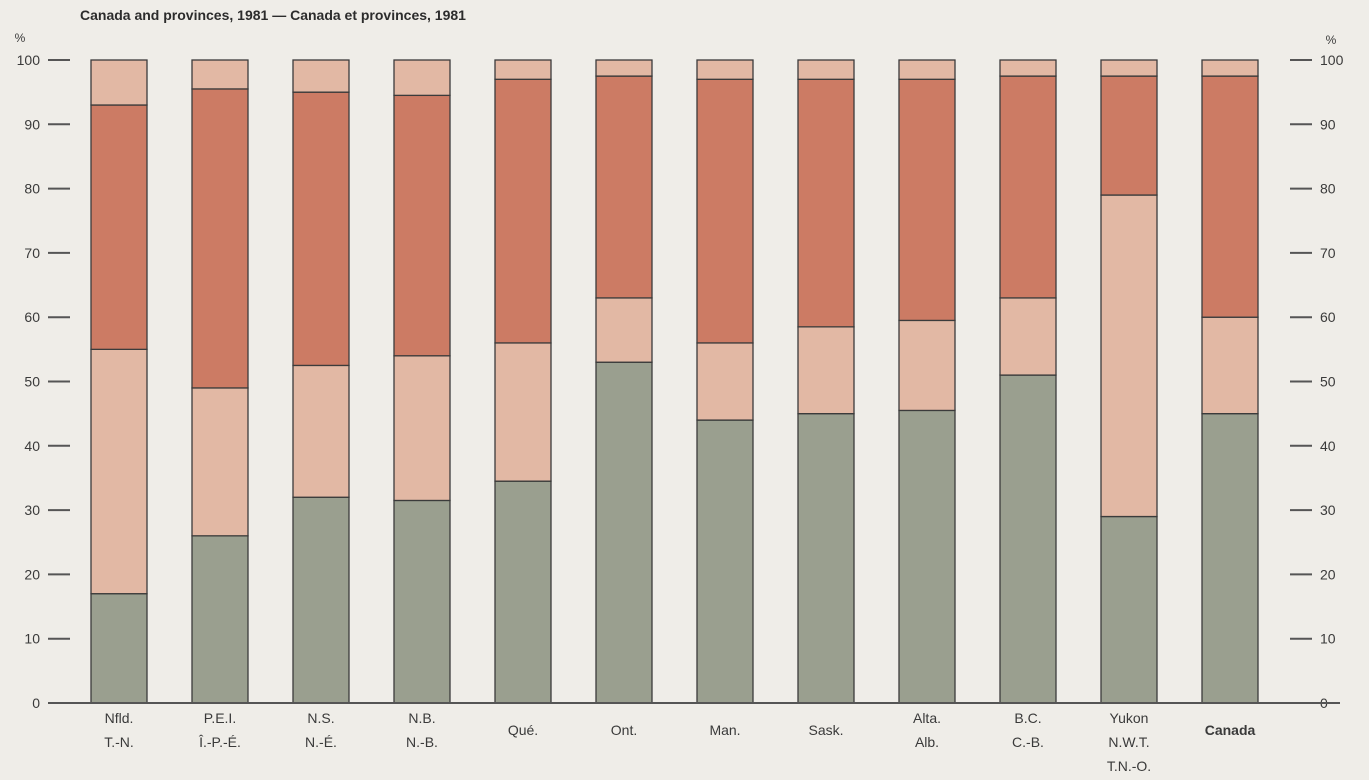 This screenshot has height=780, width=1369. I want to click on x-tick-label: T.-N., so click(119, 742).